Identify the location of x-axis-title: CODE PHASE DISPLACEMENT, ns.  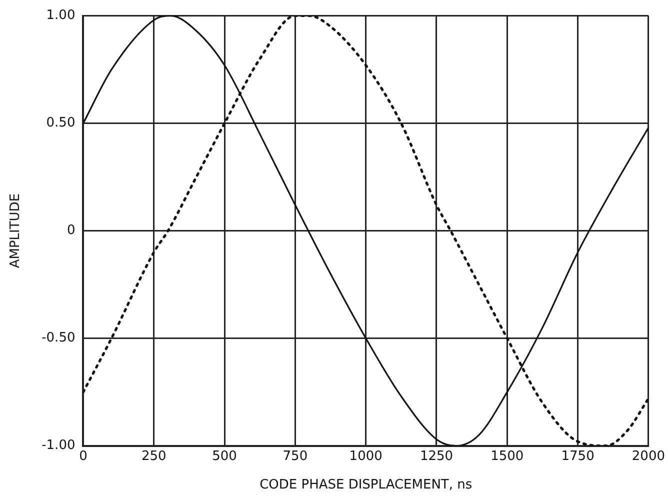
(366, 485).